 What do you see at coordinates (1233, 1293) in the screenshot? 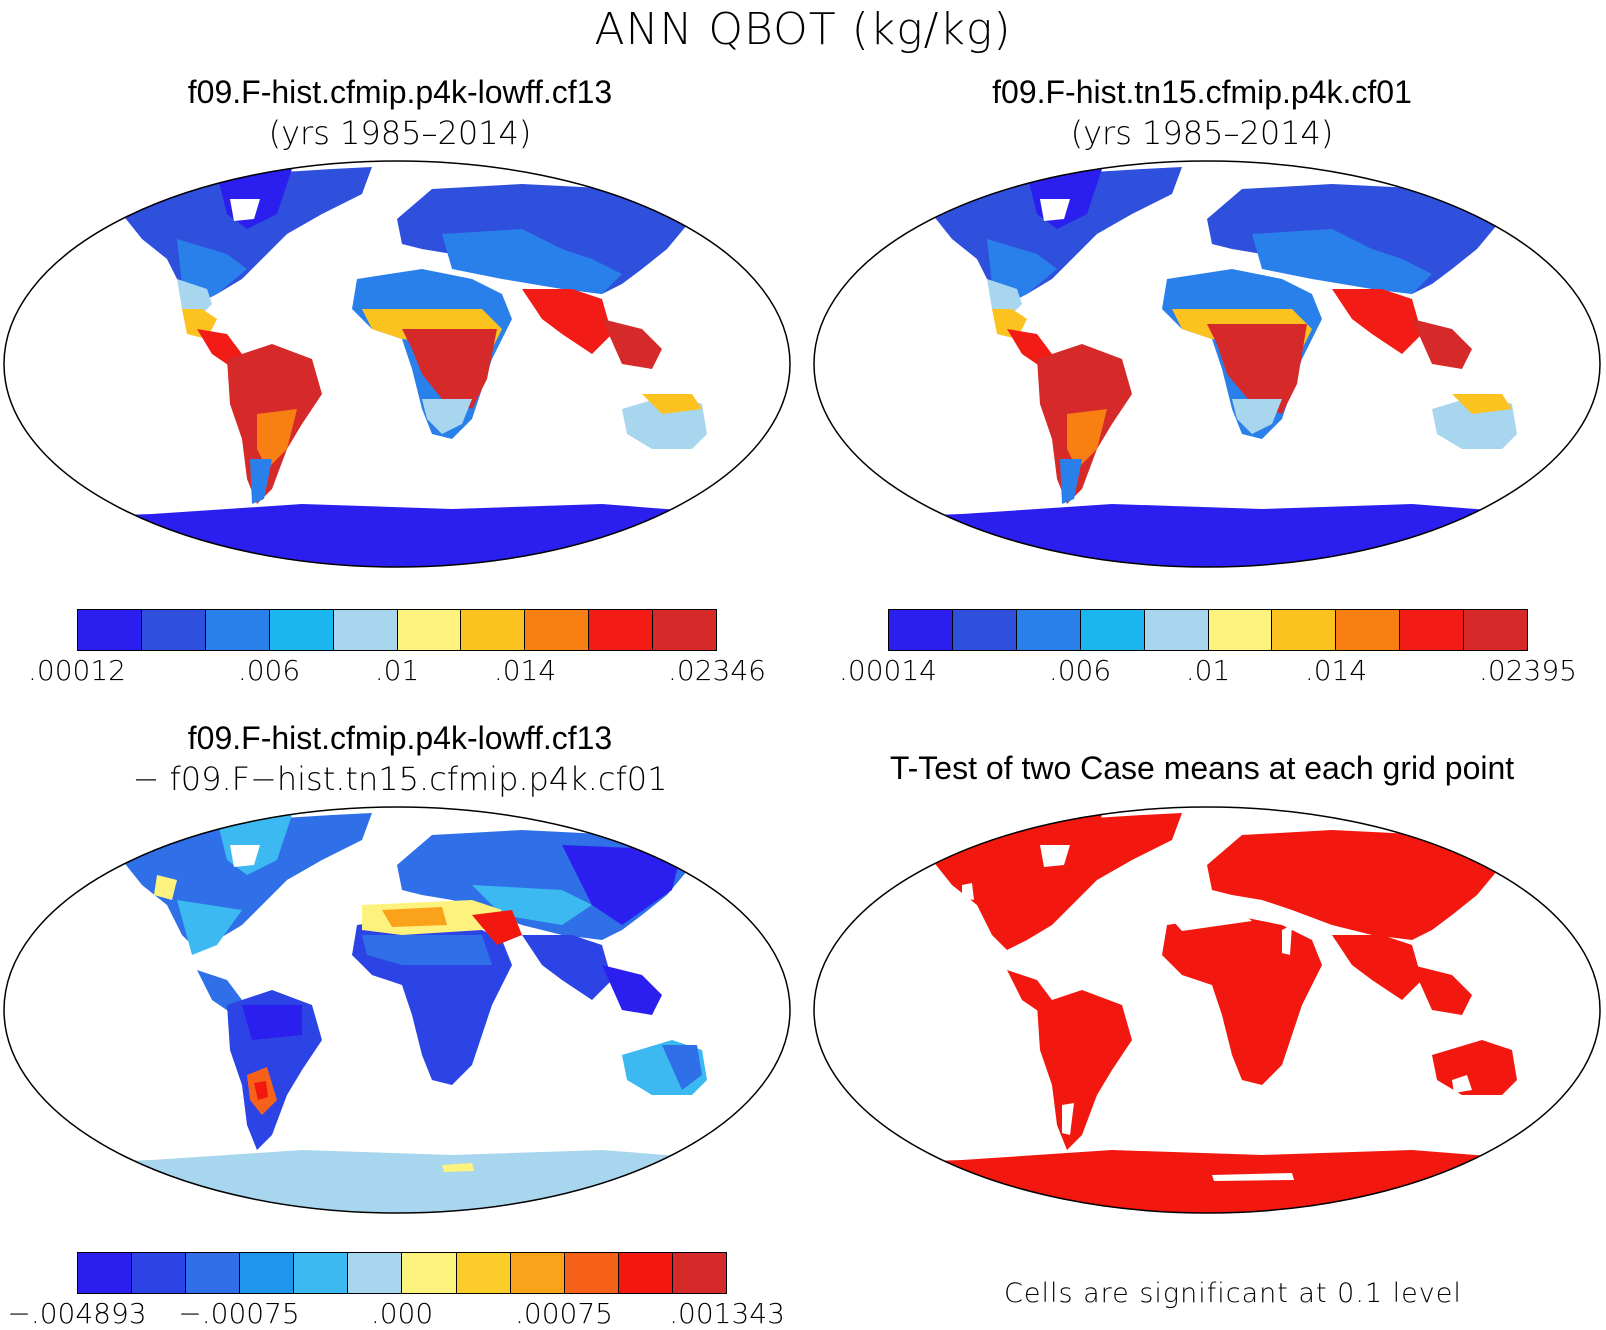
I see `significance-note: Cells are significant at 0.1 level` at bounding box center [1233, 1293].